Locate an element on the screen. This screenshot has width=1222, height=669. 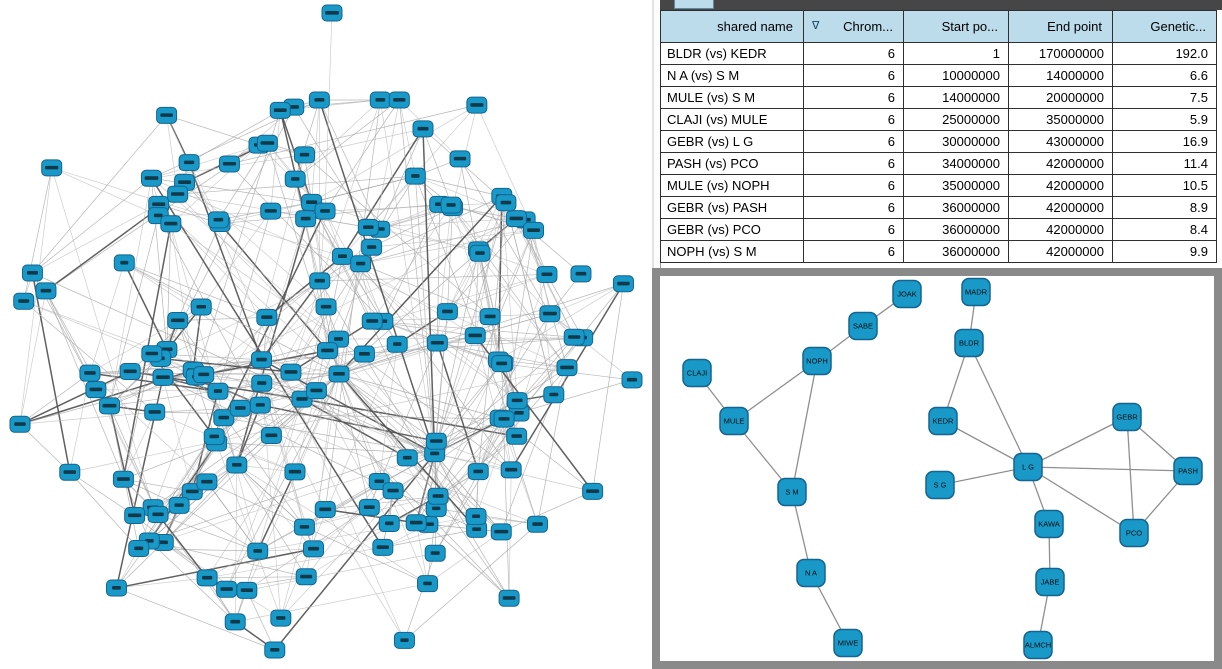
cell-value: 34000000 is located at coordinates (956, 163).